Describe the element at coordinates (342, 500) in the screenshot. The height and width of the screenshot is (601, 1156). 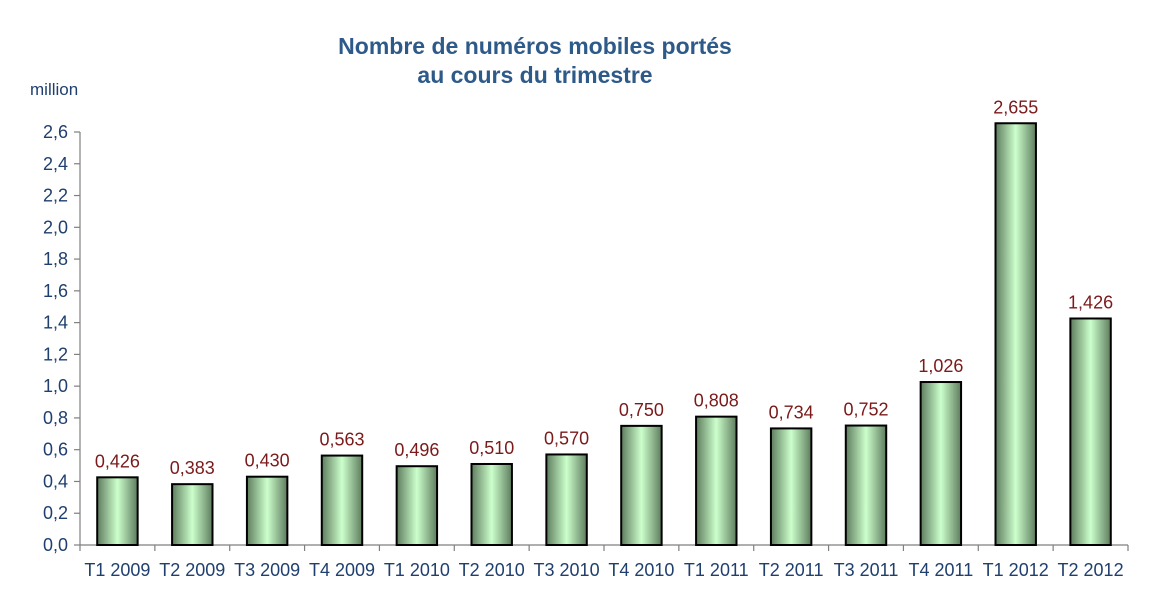
I see `bar-t4-2009` at that location.